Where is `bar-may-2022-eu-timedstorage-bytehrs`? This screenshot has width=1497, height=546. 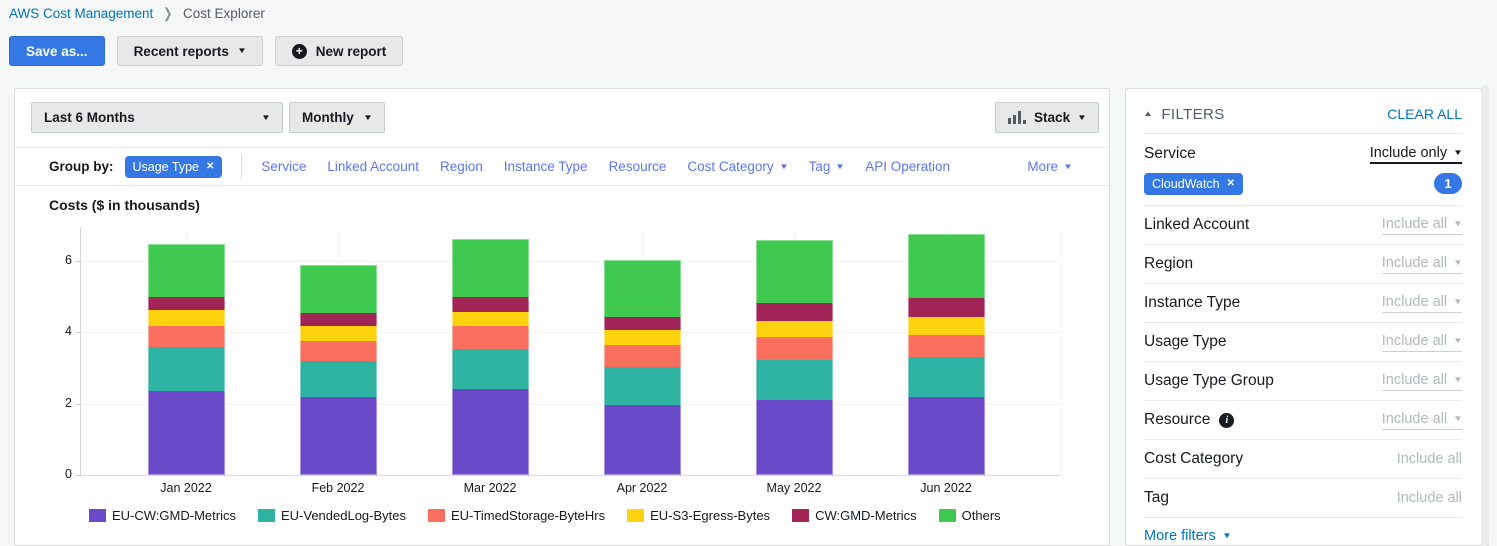
bar-may-2022-eu-timedstorage-bytehrs is located at coordinates (794, 348).